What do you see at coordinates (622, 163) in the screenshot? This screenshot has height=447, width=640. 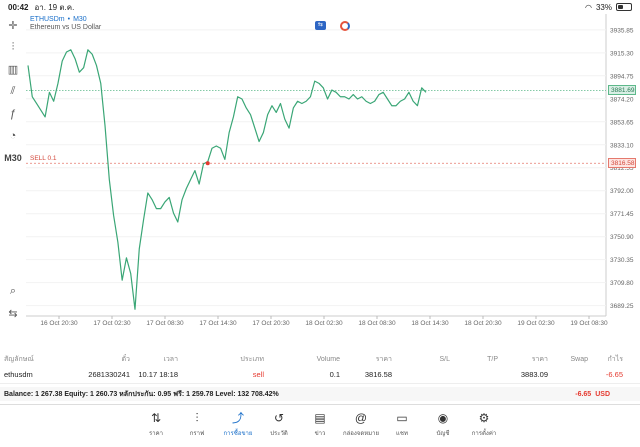 I see `sell-price-tag: 3816.58` at bounding box center [622, 163].